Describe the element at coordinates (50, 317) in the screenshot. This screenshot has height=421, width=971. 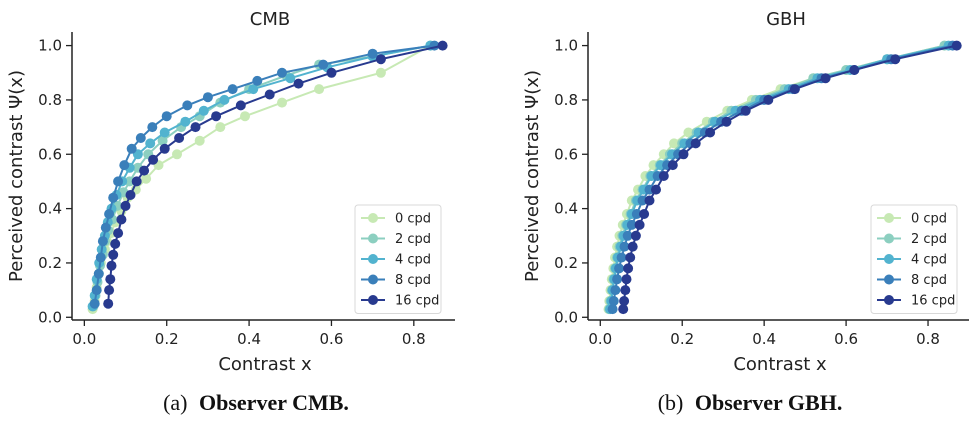
I see `y-tick-label: 0.0` at that location.